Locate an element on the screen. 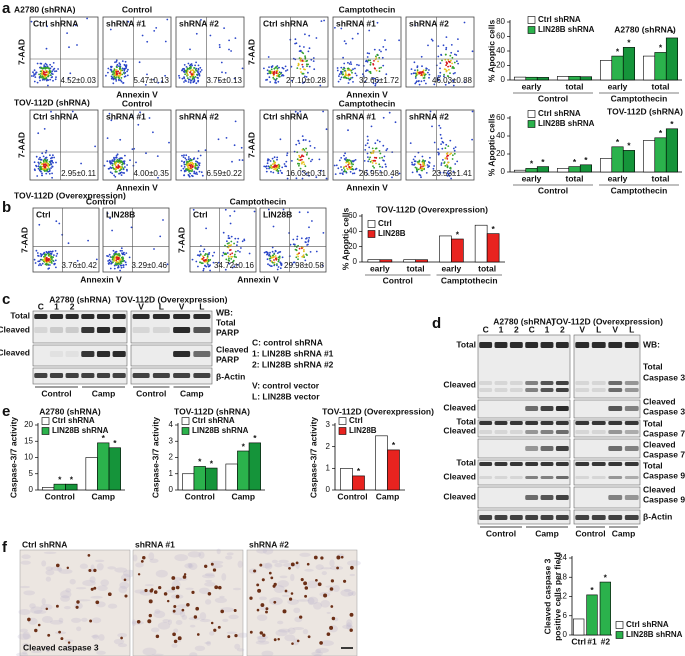 This screenshot has height=656, width=685. y-axis-label: 7-AAD is located at coordinates (21, 145).